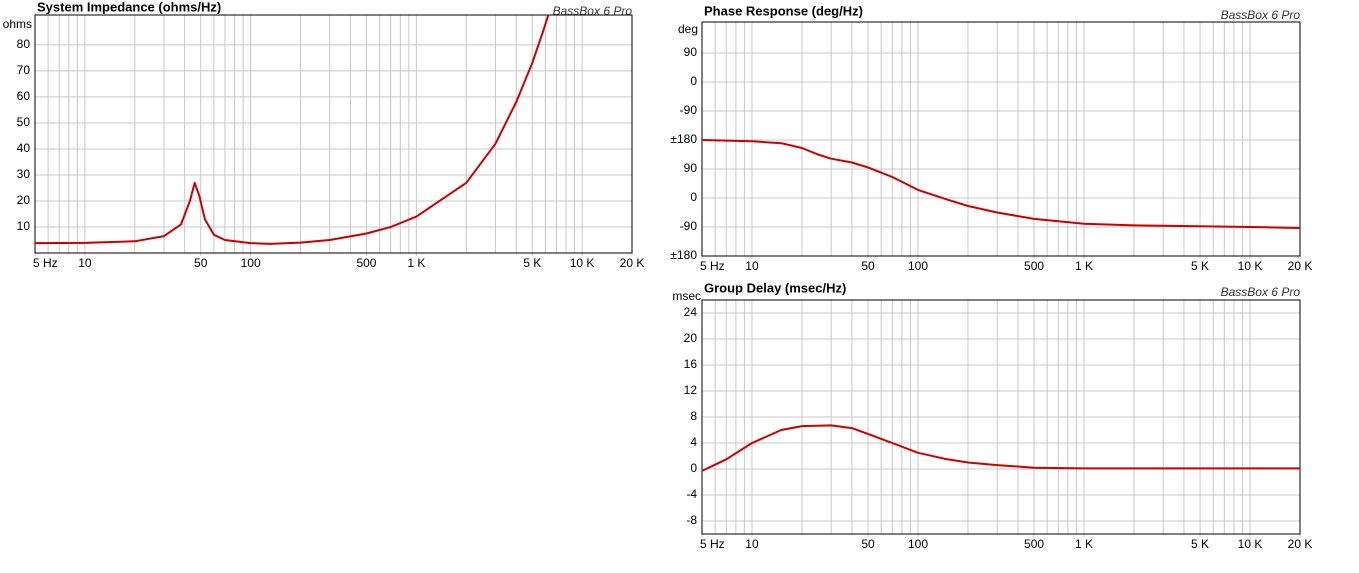 The width and height of the screenshot is (1359, 573). Describe the element at coordinates (24, 44) in the screenshot. I see `y-tick-label: 80` at that location.